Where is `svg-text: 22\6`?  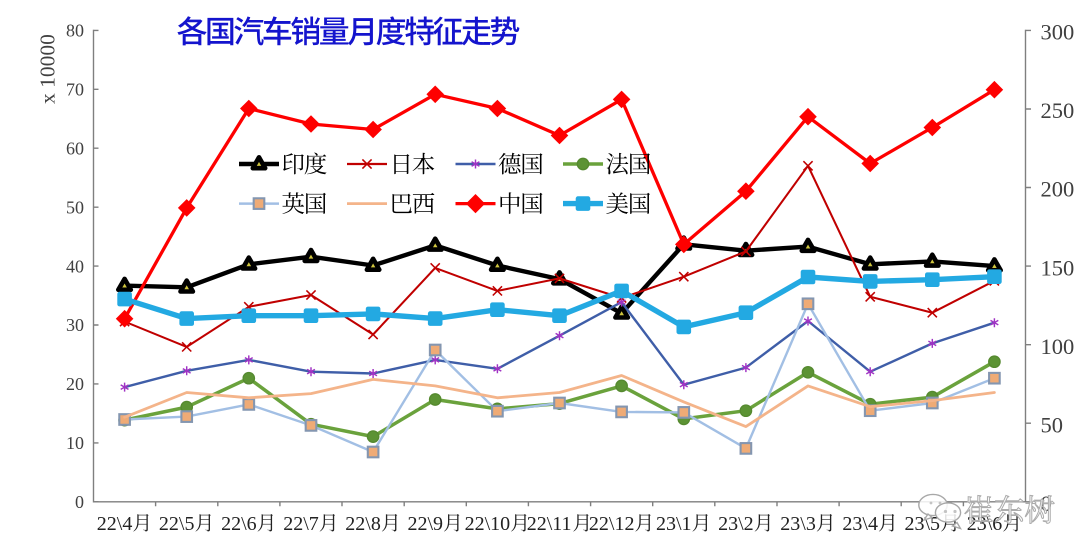 svg-text: 22\6 is located at coordinates (239, 524).